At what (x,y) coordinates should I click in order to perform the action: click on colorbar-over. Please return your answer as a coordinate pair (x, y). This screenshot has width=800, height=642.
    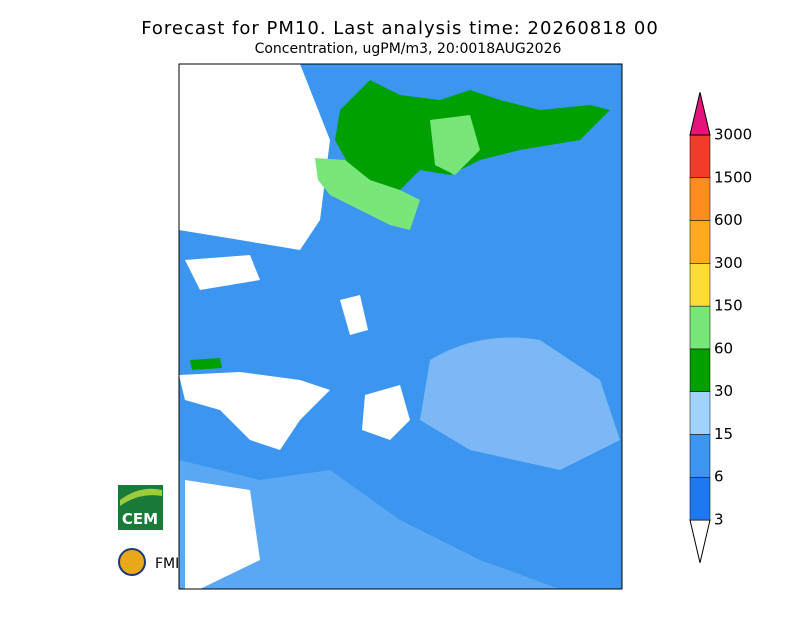
    Looking at the image, I should click on (700, 114).